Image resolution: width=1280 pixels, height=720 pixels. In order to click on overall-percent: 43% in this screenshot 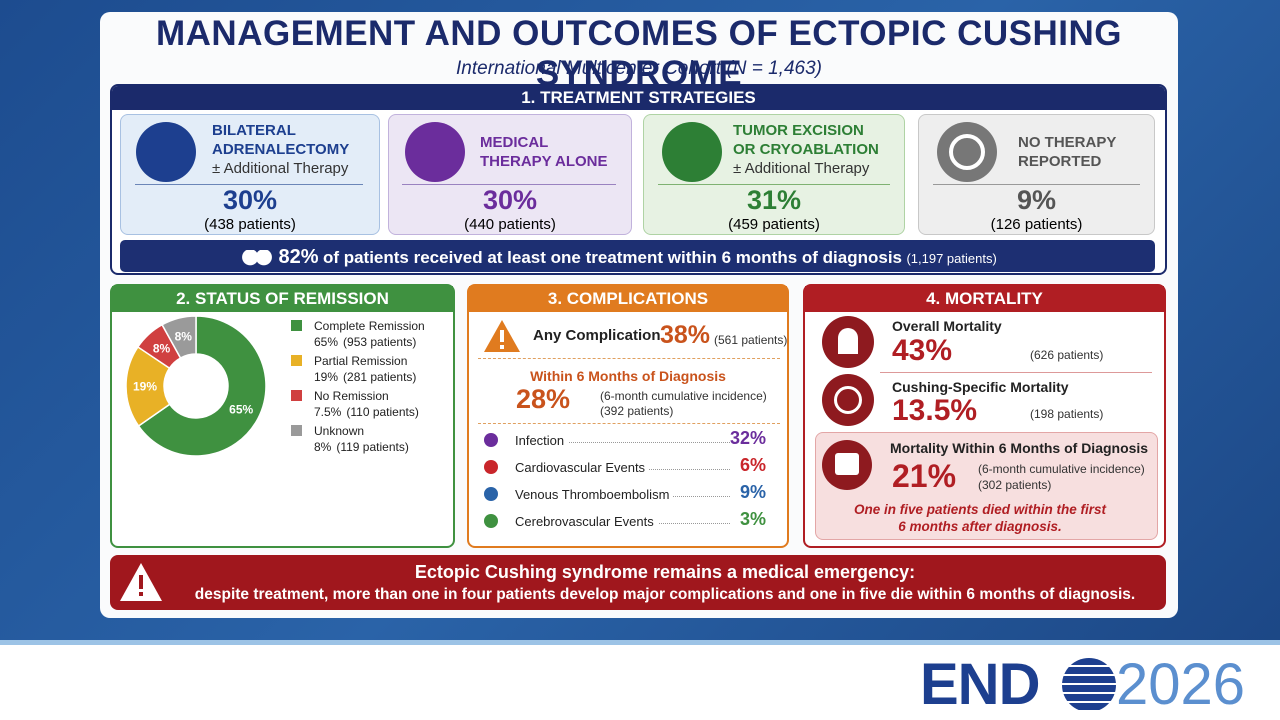, I will do `click(922, 350)`.